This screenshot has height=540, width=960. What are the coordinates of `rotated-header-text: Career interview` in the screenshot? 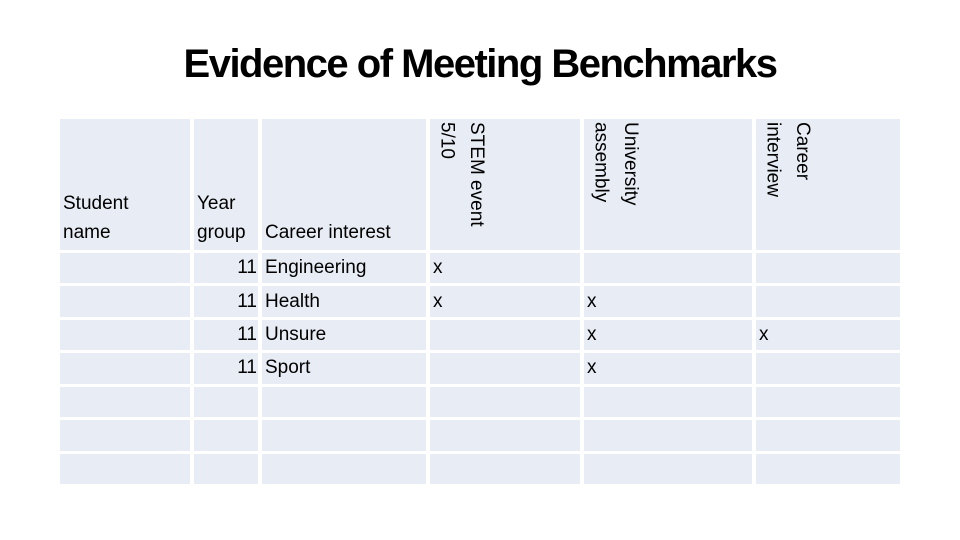 It's located at (787, 159).